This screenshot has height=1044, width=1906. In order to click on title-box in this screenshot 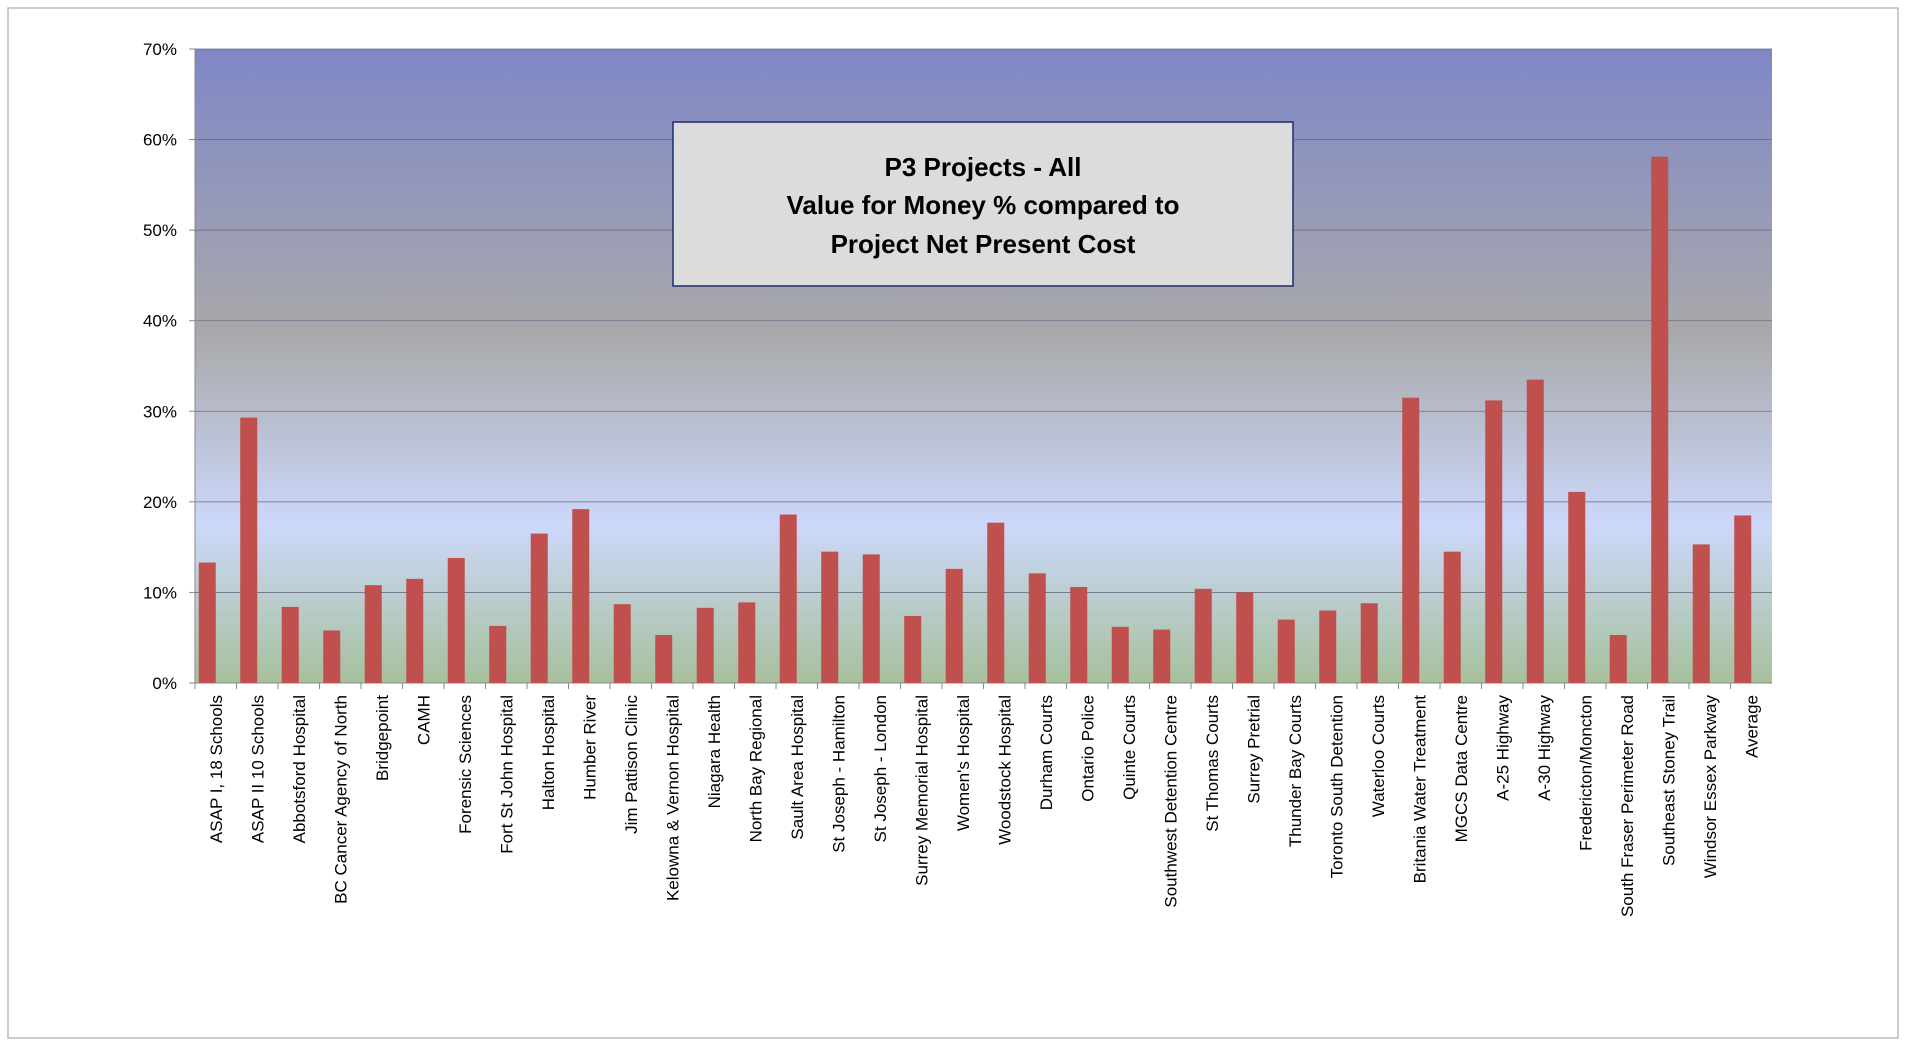, I will do `click(983, 204)`.